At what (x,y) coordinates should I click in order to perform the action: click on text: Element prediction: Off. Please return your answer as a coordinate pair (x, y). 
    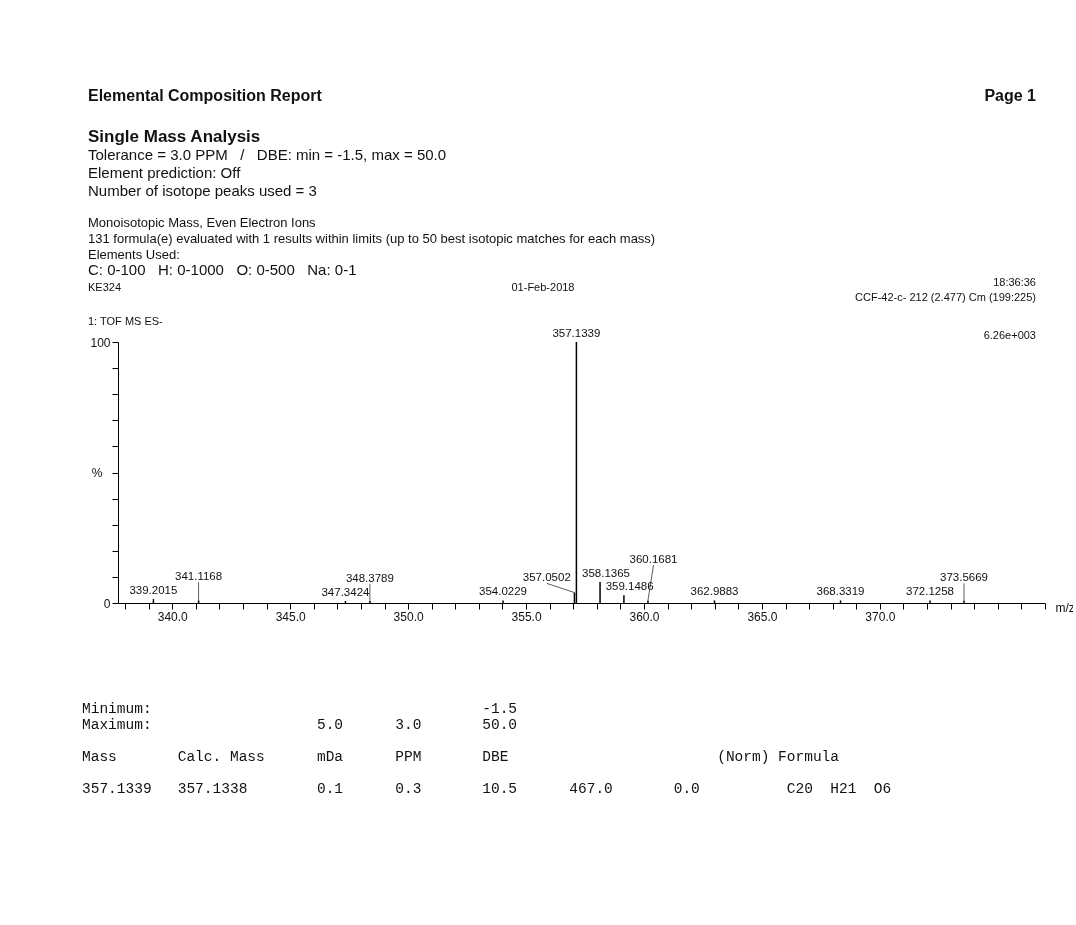
    Looking at the image, I should click on (164, 172).